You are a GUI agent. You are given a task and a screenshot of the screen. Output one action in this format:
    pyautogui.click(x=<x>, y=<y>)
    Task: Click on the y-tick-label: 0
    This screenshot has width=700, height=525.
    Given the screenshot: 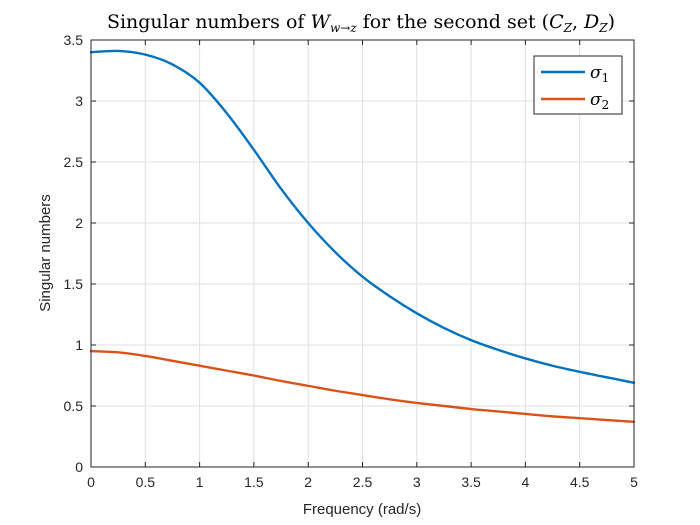 What is the action you would take?
    pyautogui.click(x=79, y=467)
    